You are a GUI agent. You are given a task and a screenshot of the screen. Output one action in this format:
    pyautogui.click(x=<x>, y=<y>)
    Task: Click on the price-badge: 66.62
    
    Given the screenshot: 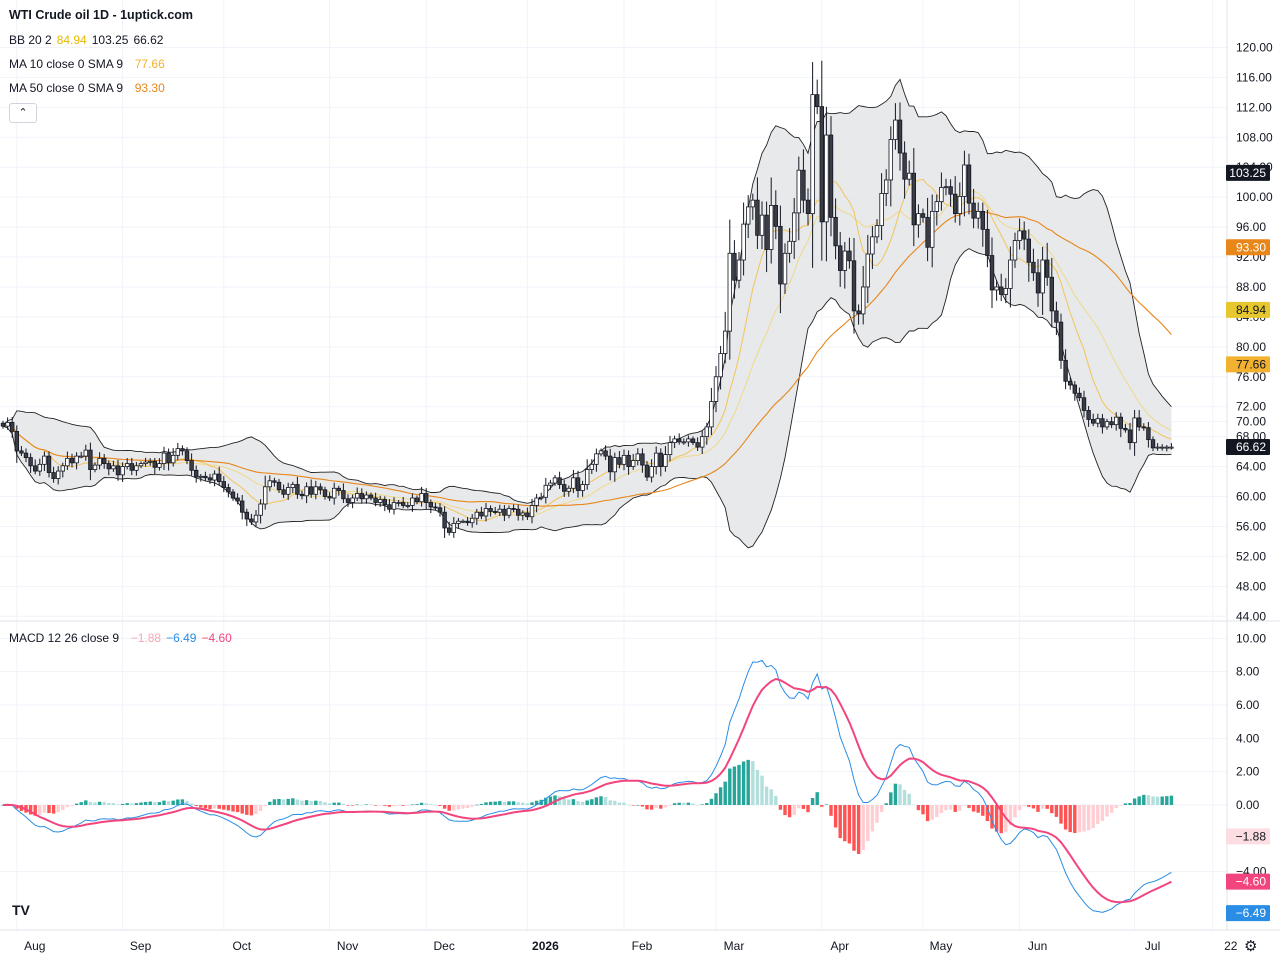 What is the action you would take?
    pyautogui.click(x=1248, y=446)
    